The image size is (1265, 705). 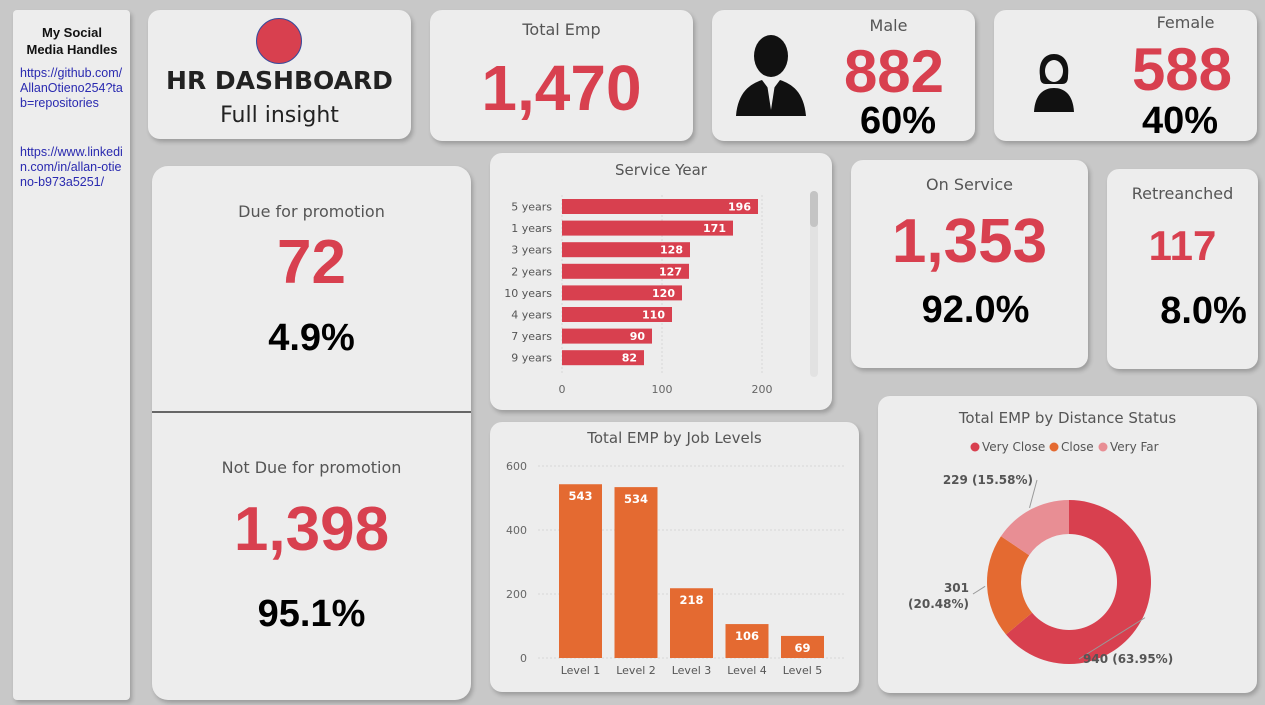 What do you see at coordinates (814, 209) in the screenshot?
I see `service-year-scroll-thumb` at bounding box center [814, 209].